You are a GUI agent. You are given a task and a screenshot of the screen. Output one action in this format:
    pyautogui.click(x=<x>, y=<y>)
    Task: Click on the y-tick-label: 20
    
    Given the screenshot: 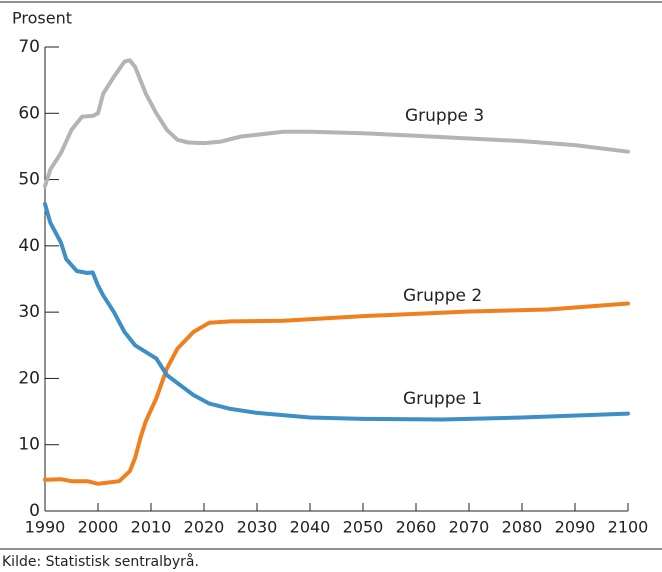 What is the action you would take?
    pyautogui.click(x=29, y=378)
    